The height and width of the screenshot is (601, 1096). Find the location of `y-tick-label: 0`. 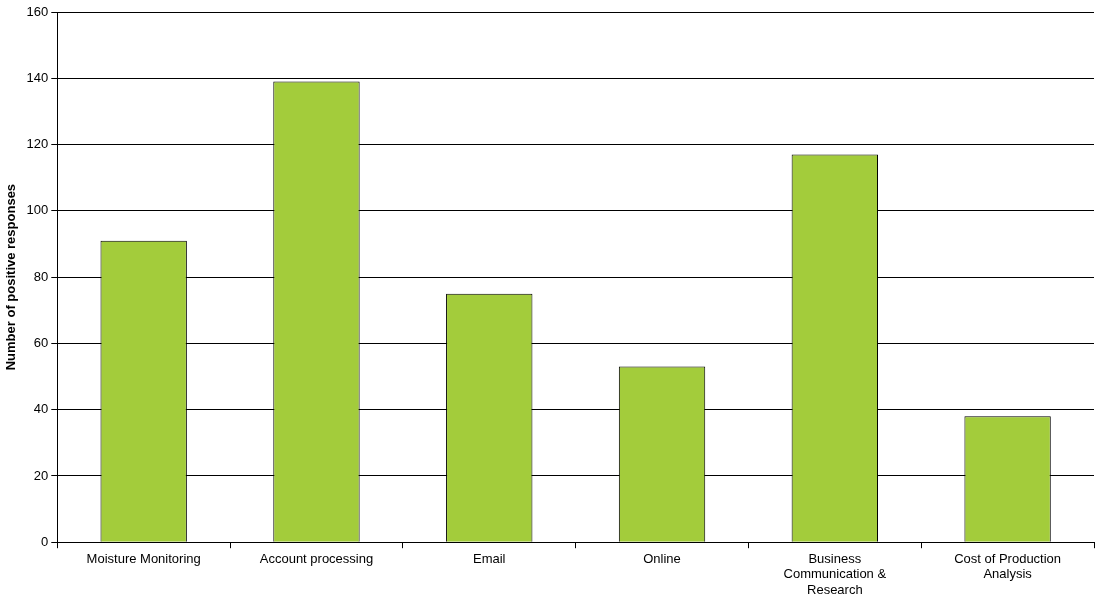

y-tick-label: 0 is located at coordinates (45, 541).